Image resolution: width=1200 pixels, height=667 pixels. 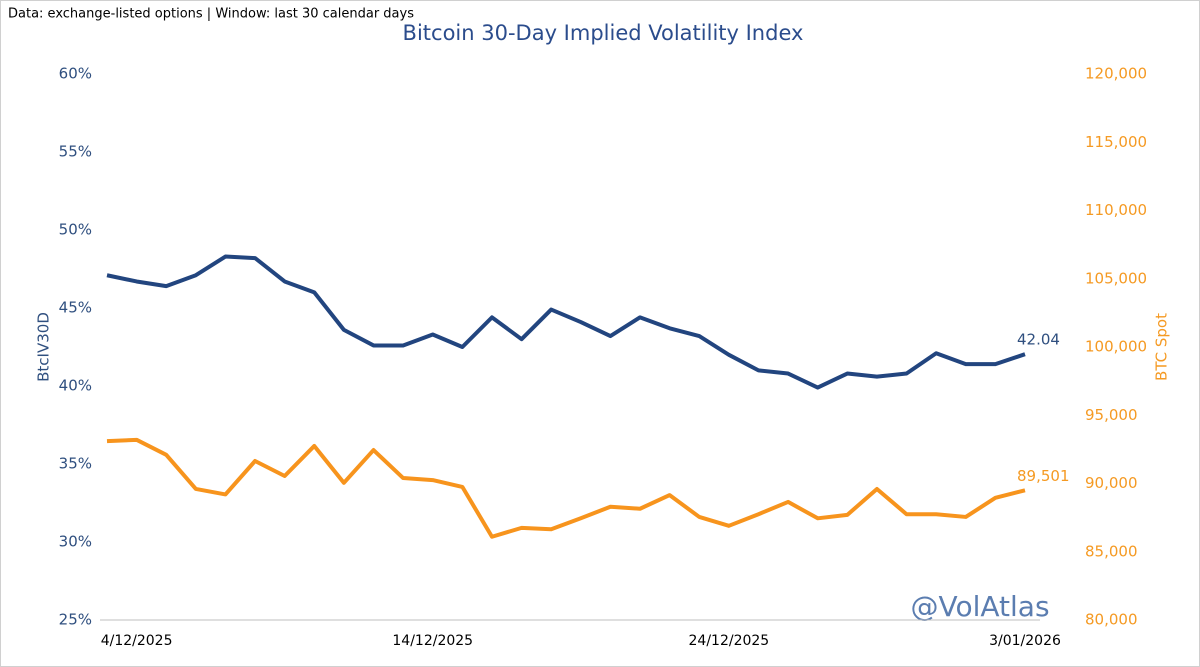 I want to click on y-tick-label: 25%, so click(x=75, y=620).